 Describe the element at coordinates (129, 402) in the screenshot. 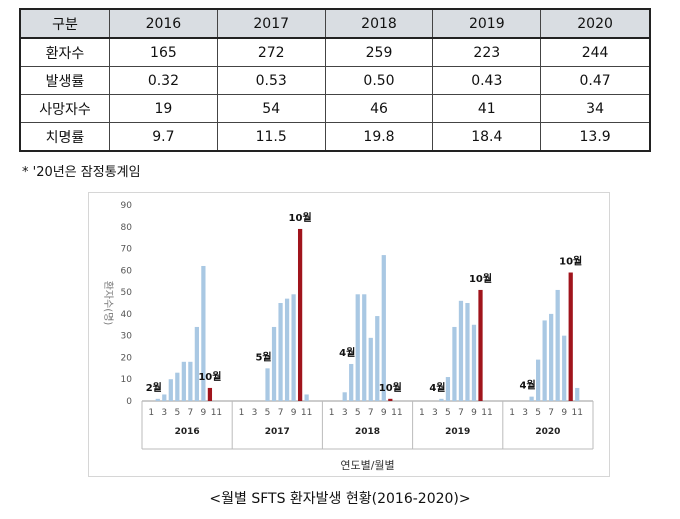

I see `y-tick-label: 0` at that location.